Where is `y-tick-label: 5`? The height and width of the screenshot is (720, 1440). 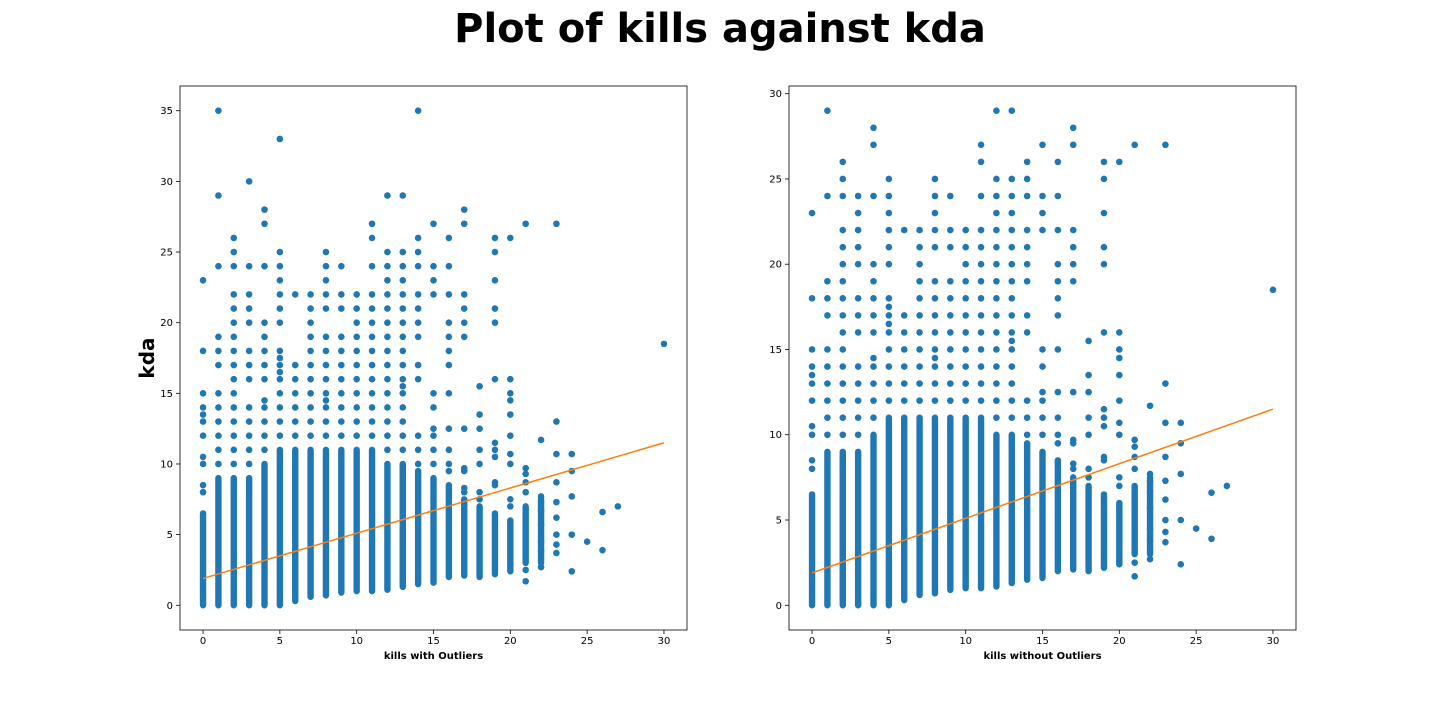 y-tick-label: 5 is located at coordinates (170, 535).